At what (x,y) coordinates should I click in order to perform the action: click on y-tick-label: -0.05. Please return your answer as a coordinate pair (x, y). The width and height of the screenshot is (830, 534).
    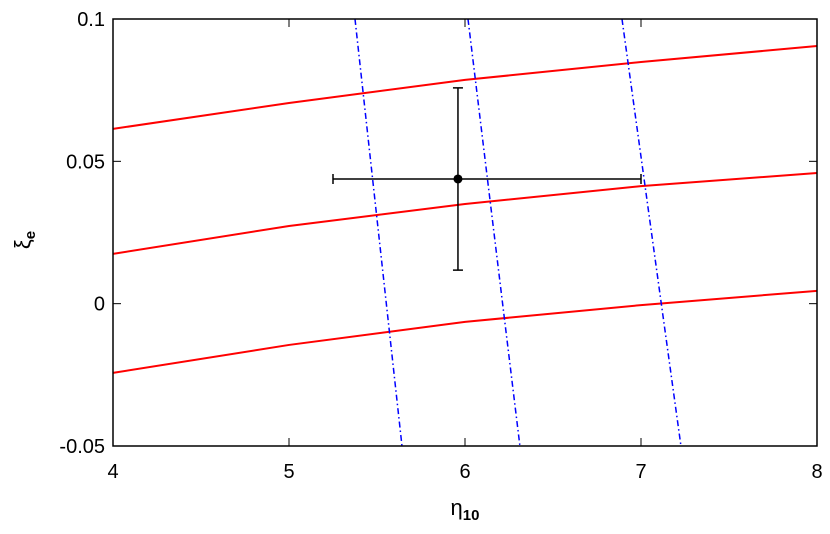
    Looking at the image, I should click on (82, 447).